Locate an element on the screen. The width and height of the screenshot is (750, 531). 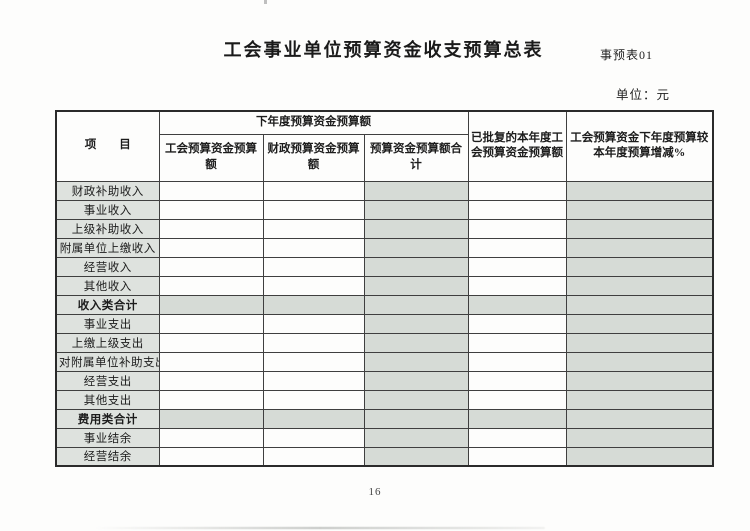
page-number: 16 is located at coordinates (375, 492).